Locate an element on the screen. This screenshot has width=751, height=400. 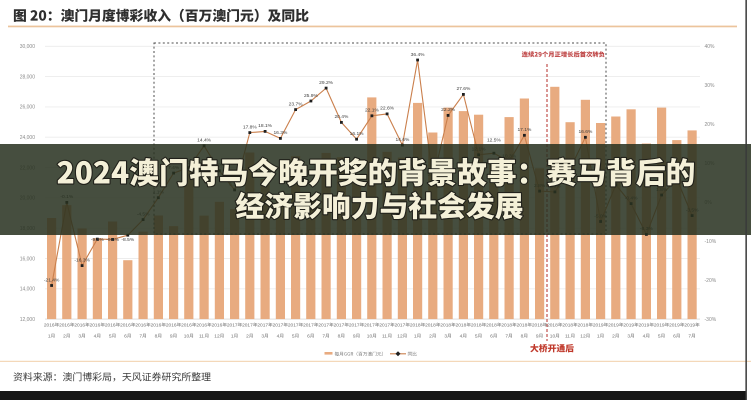
svg-text: 12,000 is located at coordinates (28, 320).